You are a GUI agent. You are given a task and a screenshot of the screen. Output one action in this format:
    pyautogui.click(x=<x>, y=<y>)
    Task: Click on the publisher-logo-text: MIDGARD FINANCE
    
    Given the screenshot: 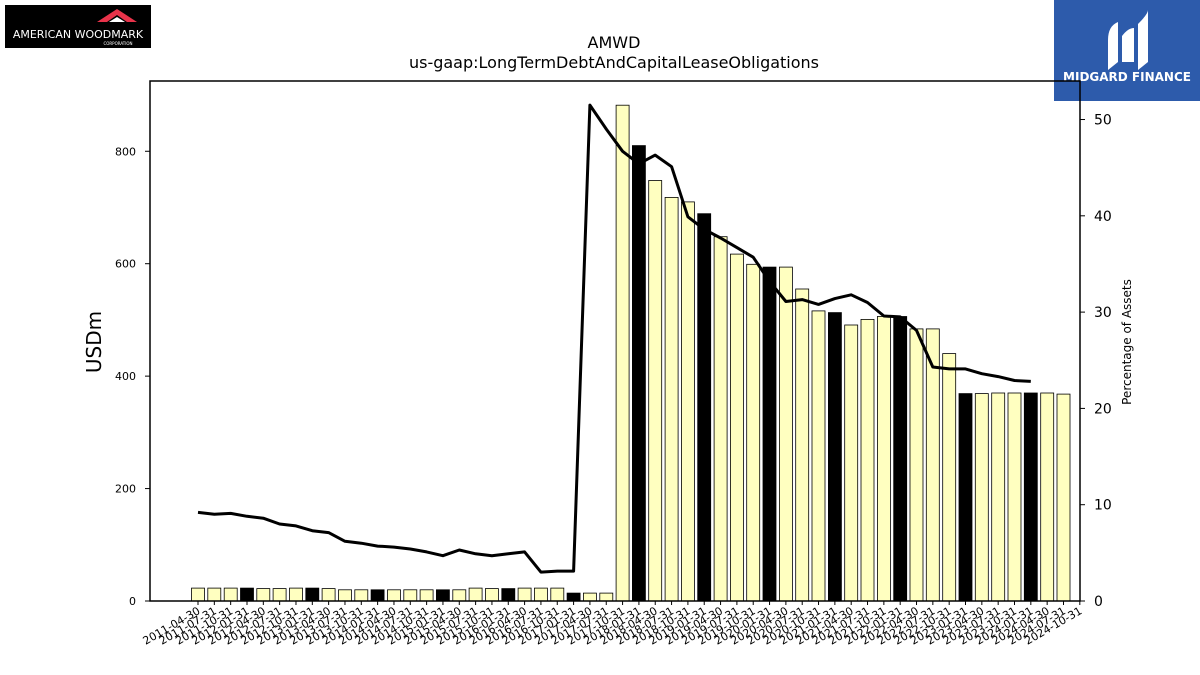 What is the action you would take?
    pyautogui.click(x=1127, y=77)
    